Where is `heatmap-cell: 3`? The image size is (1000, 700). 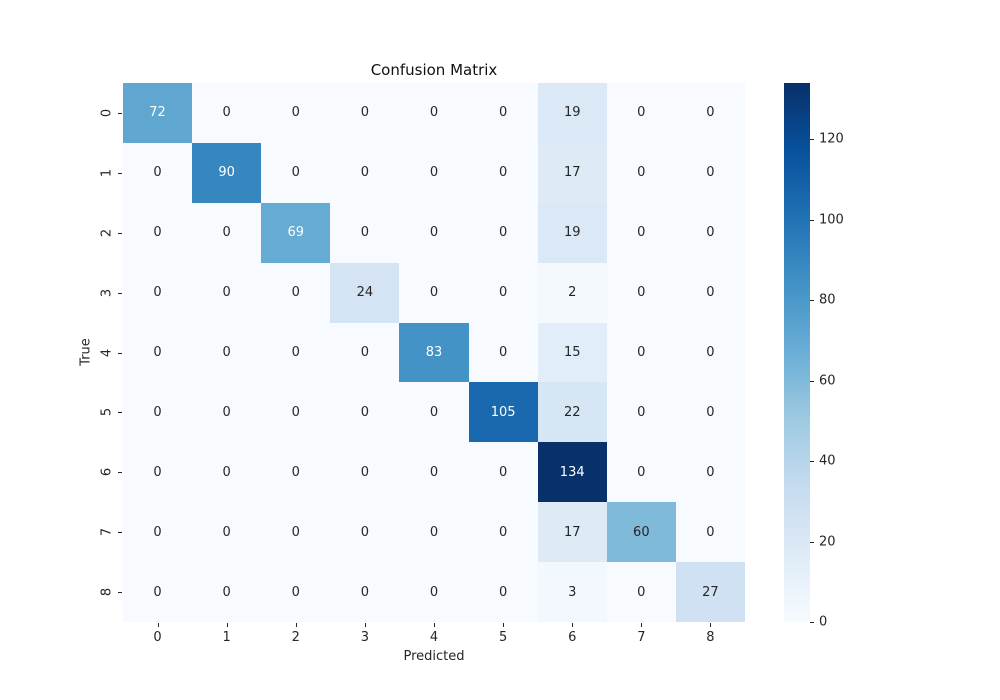
heatmap-cell: 3 is located at coordinates (572, 592).